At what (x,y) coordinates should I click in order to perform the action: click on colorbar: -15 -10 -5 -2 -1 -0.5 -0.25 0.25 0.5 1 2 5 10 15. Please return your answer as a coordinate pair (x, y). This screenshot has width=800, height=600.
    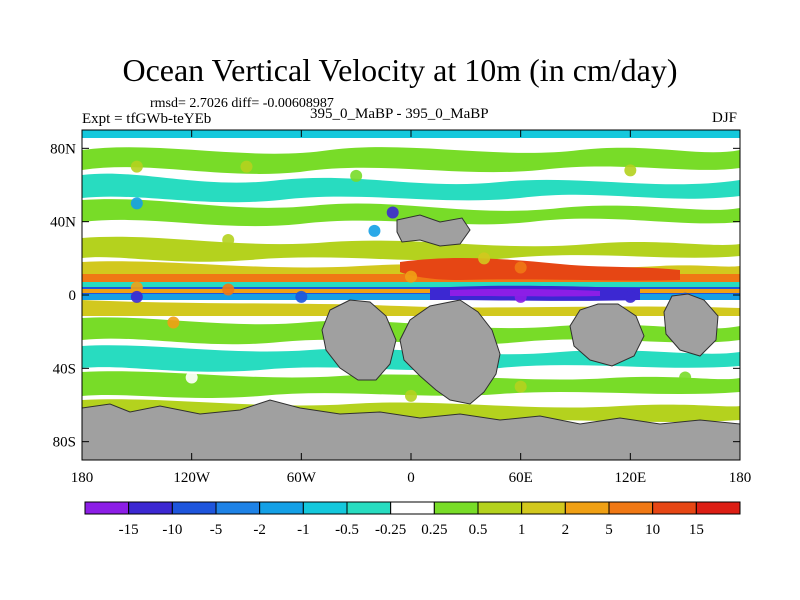
    Looking at the image, I should click on (412, 519).